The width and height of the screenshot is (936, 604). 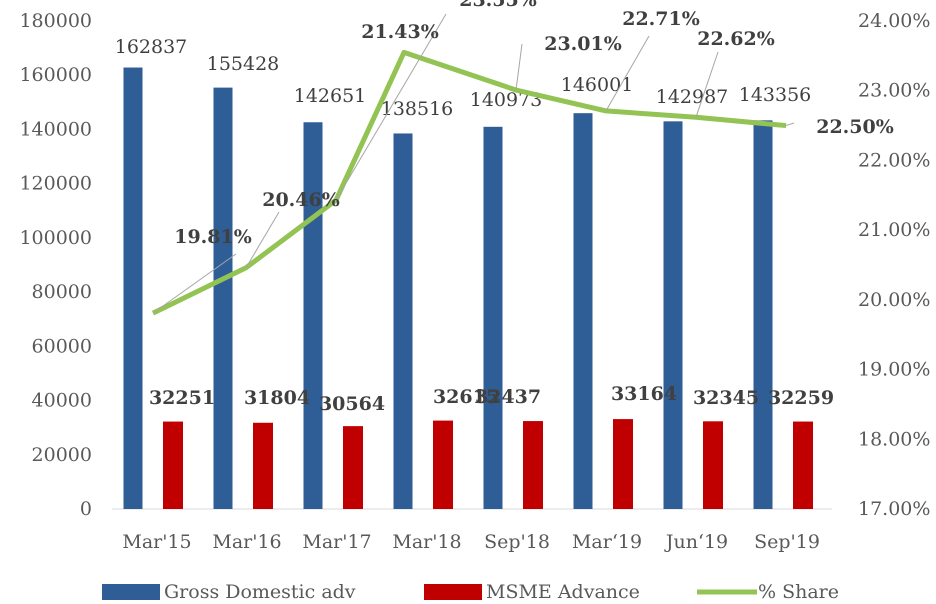 I want to click on y-left-tick-label: 140000, so click(x=55, y=129).